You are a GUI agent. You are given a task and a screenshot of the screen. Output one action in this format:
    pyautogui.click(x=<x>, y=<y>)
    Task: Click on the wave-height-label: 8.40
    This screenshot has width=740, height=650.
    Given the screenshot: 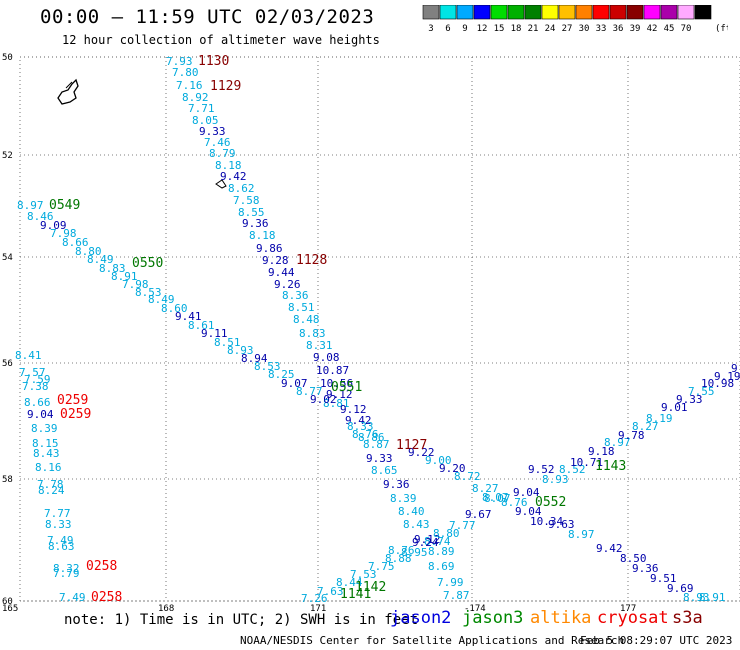 What is the action you would take?
    pyautogui.click(x=411, y=511)
    